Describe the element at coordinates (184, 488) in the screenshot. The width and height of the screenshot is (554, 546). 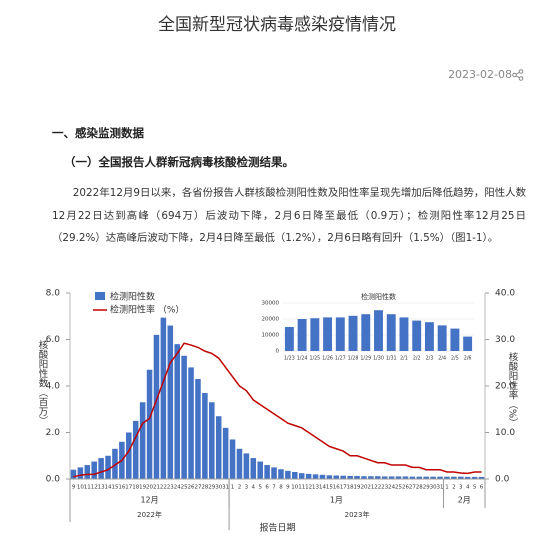
I see `x-tick-label: 25` at that location.